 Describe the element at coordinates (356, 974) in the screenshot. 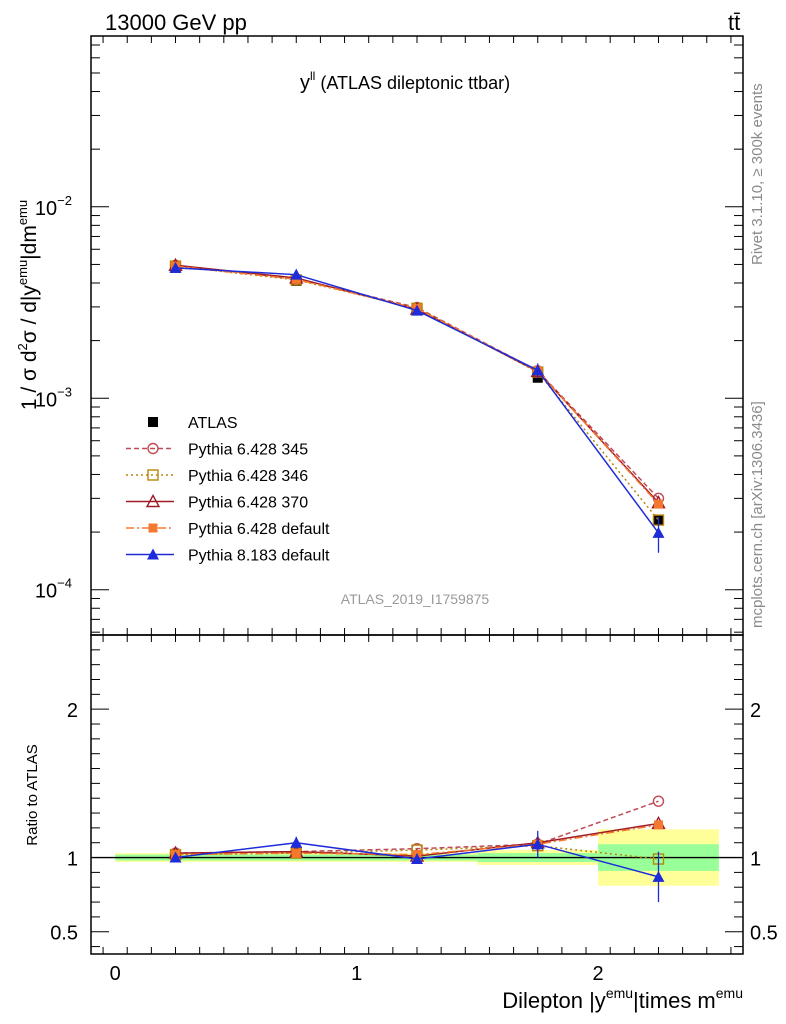

I see `x-tick-label: 1` at that location.